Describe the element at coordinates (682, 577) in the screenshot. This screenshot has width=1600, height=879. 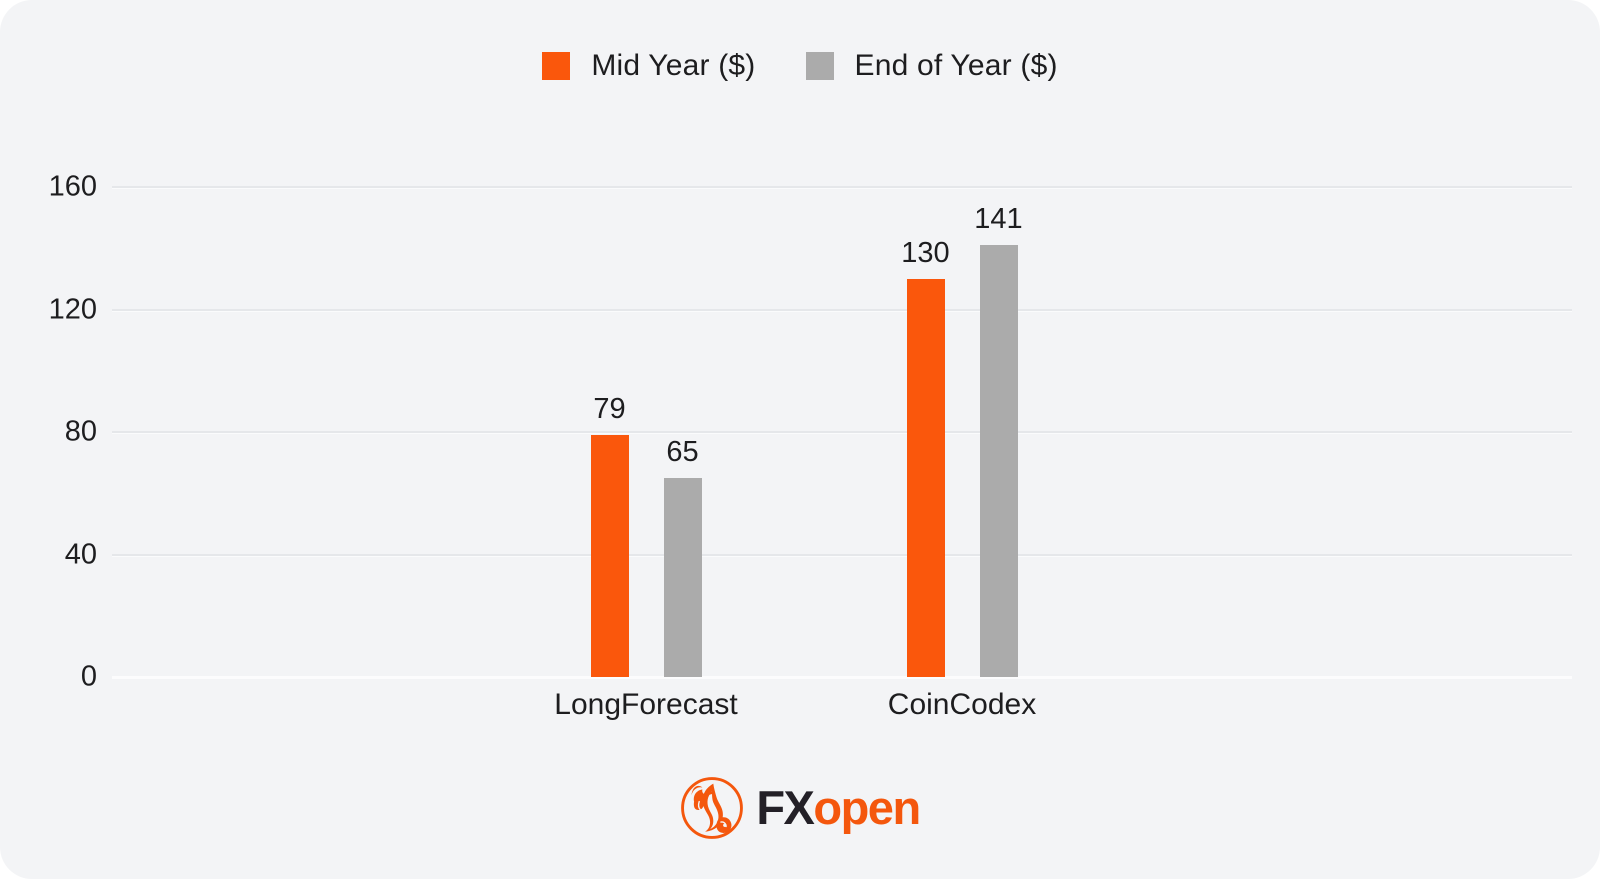
I see `bar-end-of-year-longforecast` at that location.